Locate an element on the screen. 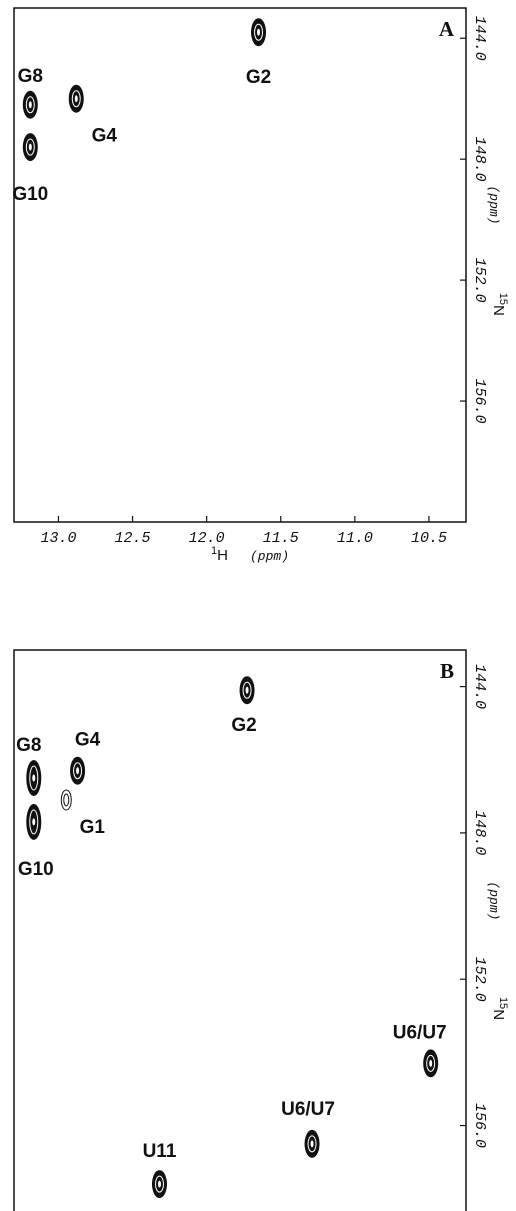 The width and height of the screenshot is (516, 1211). peak-label: G1 is located at coordinates (93, 827).